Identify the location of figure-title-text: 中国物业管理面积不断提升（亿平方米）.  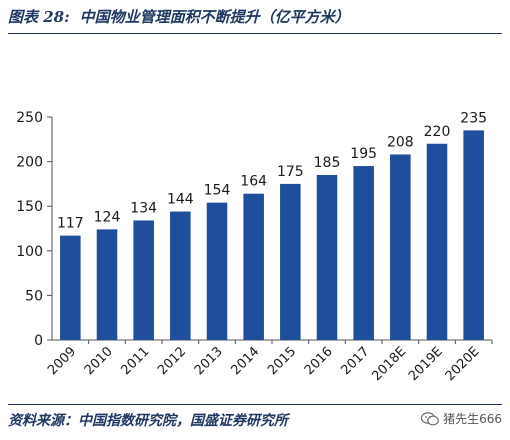
(214, 17).